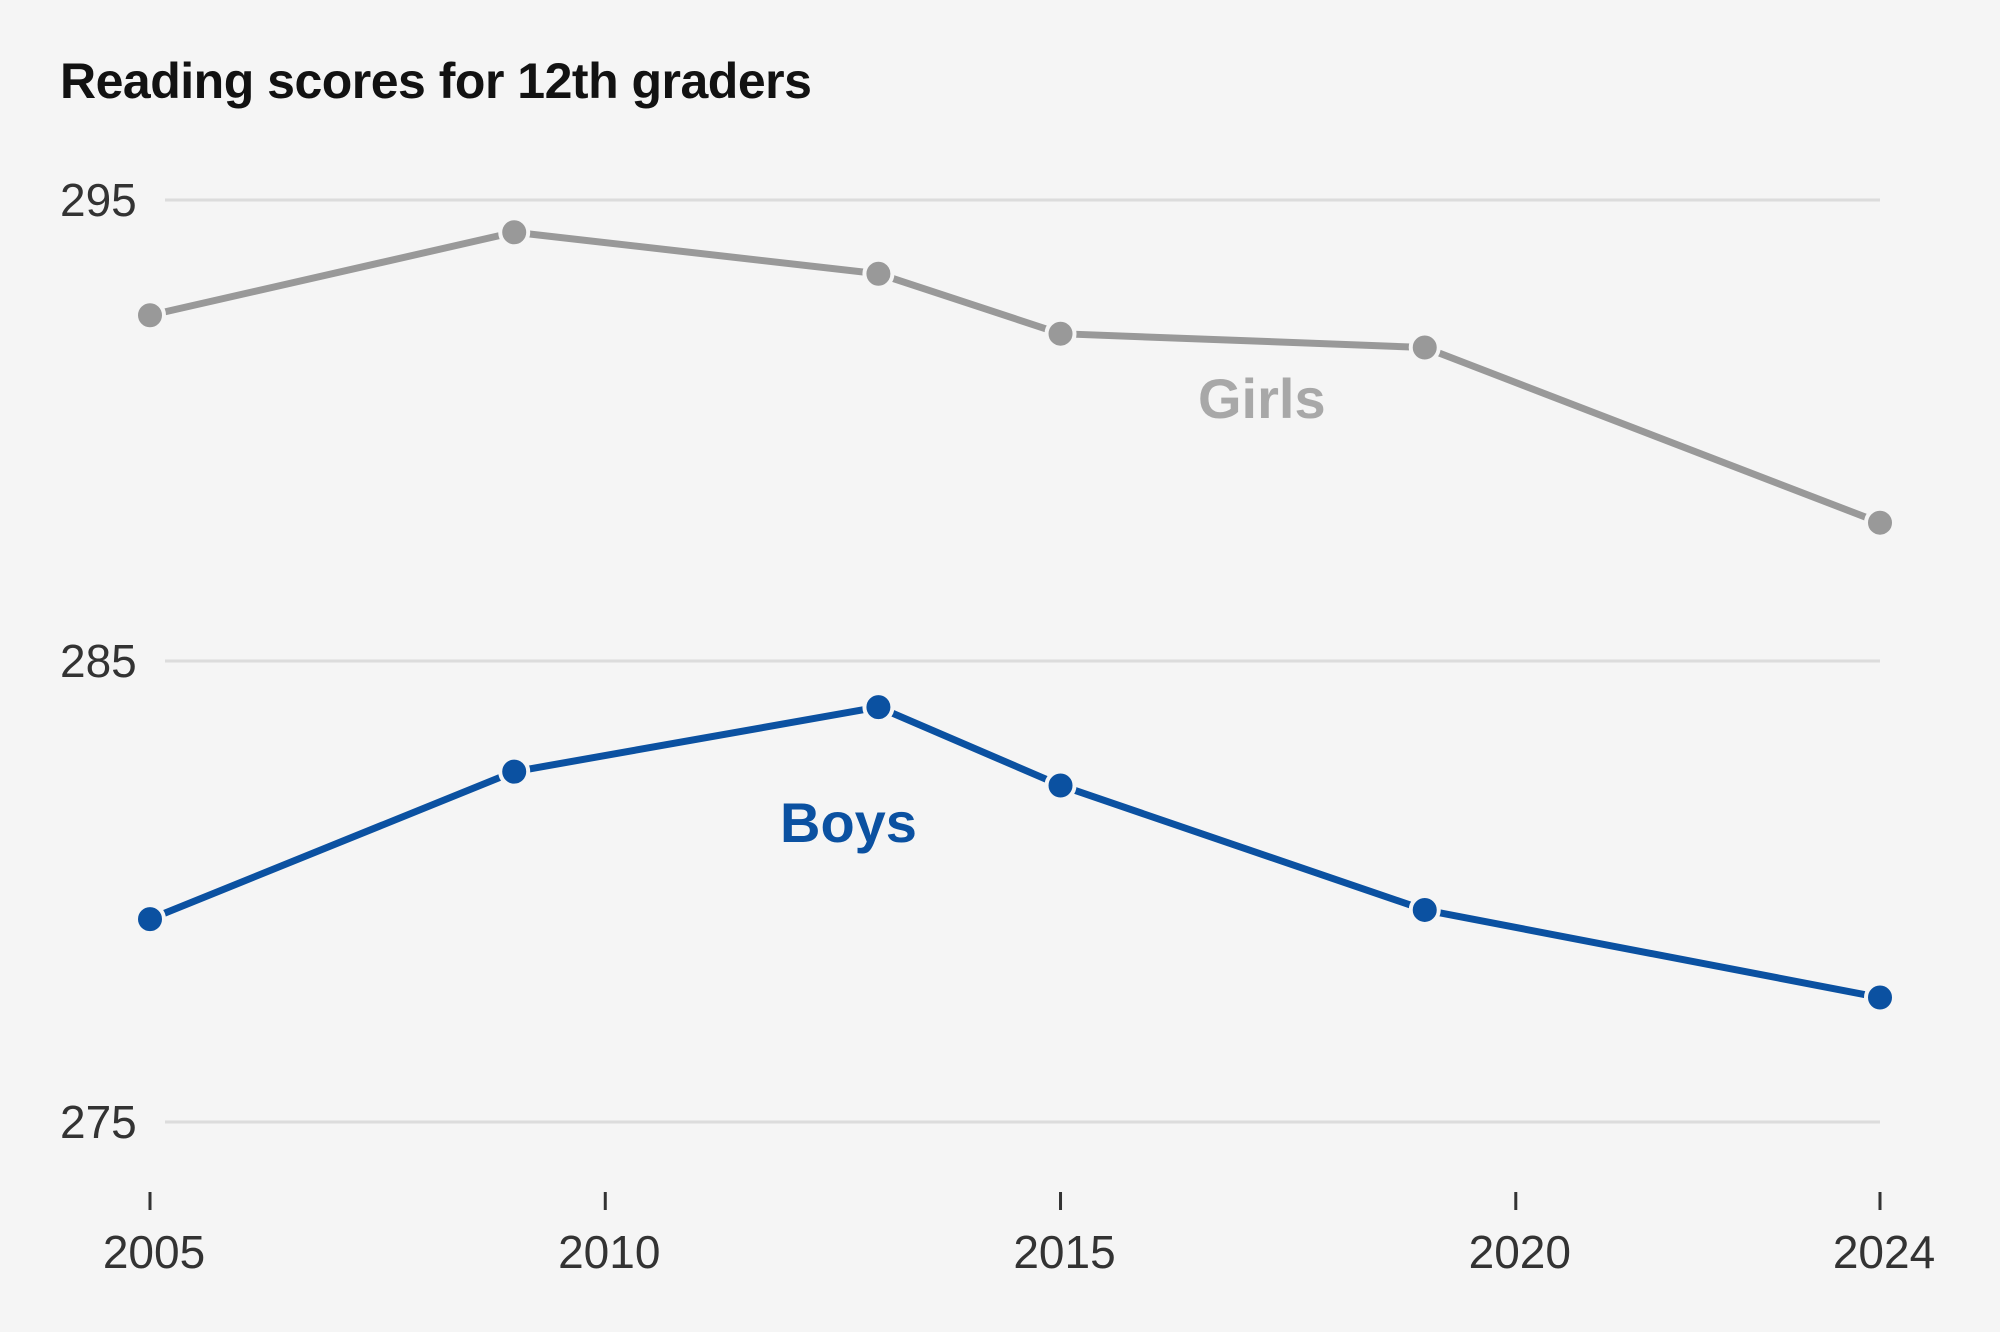  I want to click on x-tick-label: 2005, so click(154, 1252).